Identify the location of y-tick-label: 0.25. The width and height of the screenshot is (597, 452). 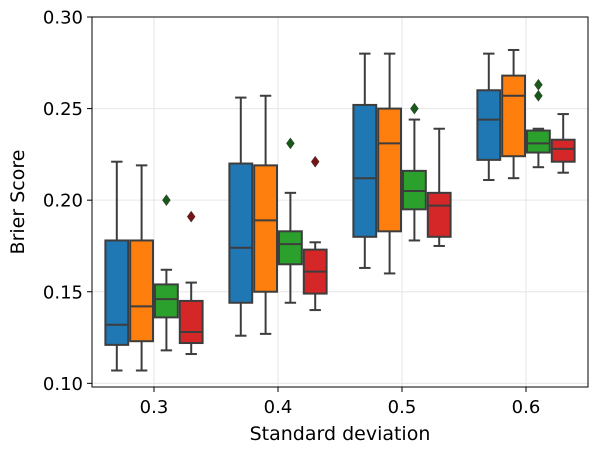
(63, 109).